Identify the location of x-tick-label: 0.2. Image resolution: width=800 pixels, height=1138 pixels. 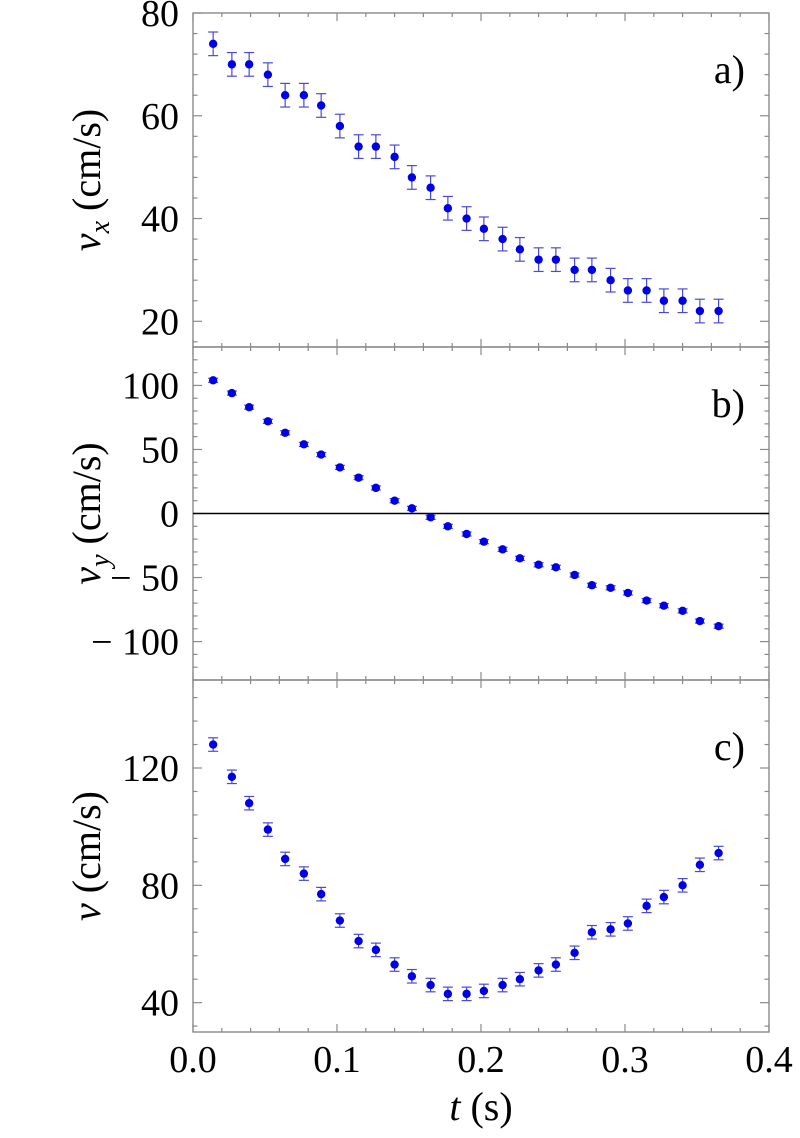
(481, 1060).